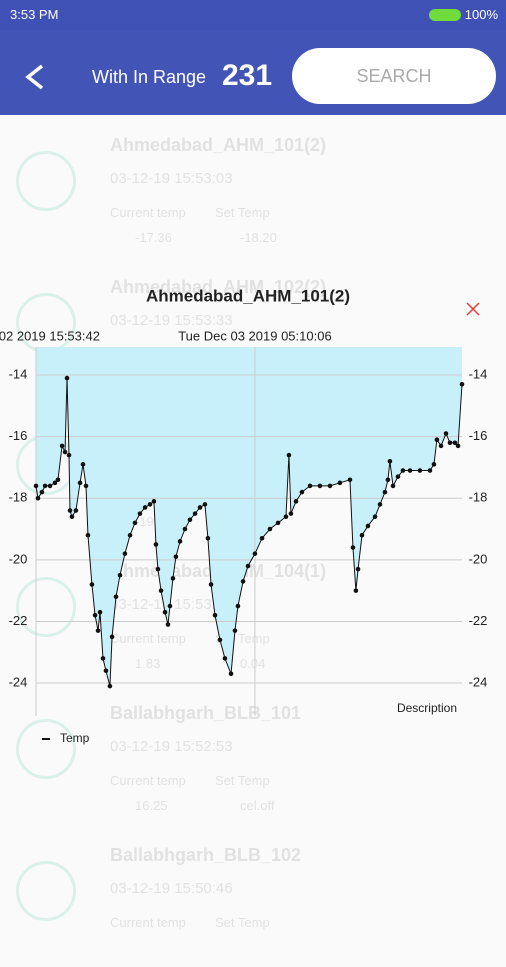 This screenshot has height=967, width=506. Describe the element at coordinates (394, 76) in the screenshot. I see `search-button: SEARCH` at that location.